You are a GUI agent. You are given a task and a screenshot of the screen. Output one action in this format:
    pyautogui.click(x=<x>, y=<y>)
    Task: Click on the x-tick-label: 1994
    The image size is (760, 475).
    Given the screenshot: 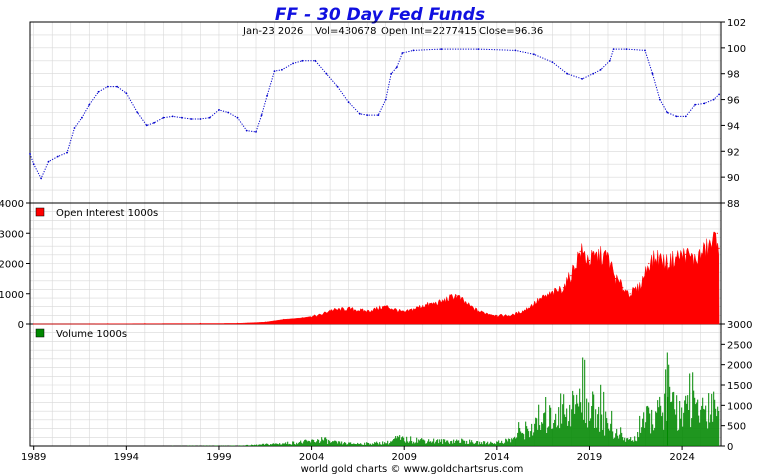 What is the action you would take?
    pyautogui.click(x=126, y=457)
    